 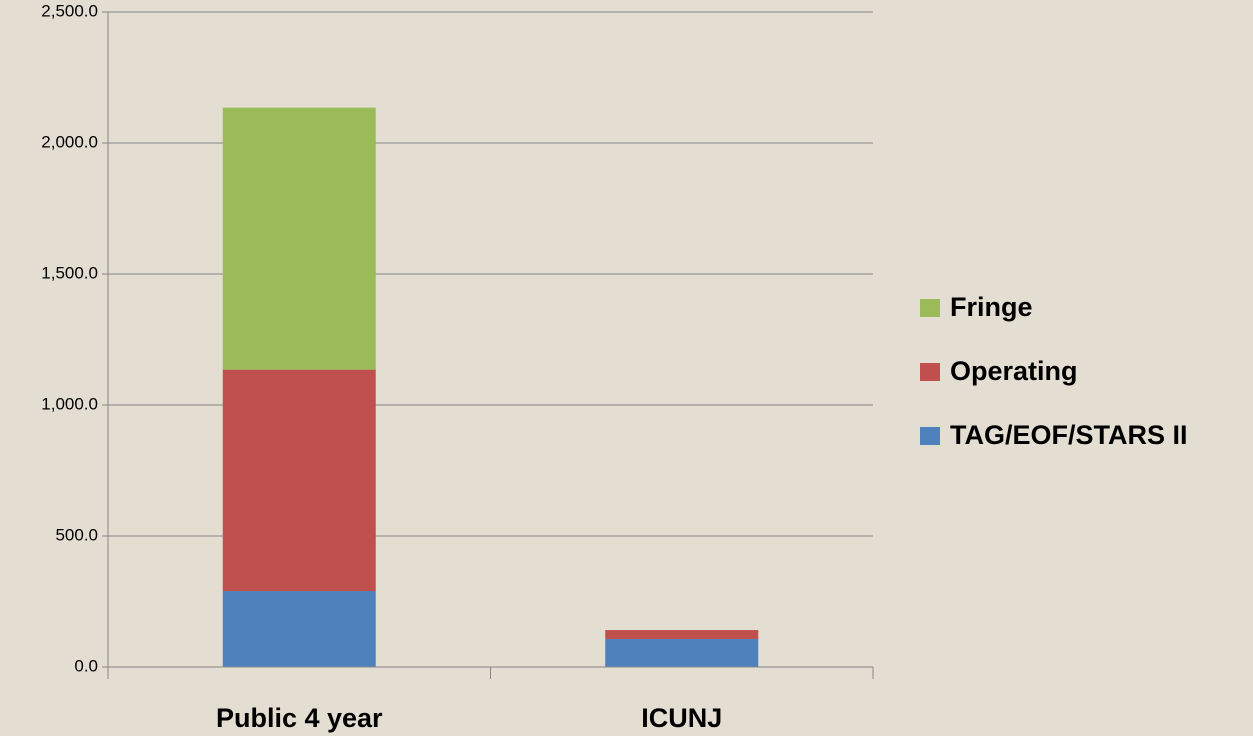 What do you see at coordinates (86, 665) in the screenshot?
I see `y-tick-label: 0.0` at bounding box center [86, 665].